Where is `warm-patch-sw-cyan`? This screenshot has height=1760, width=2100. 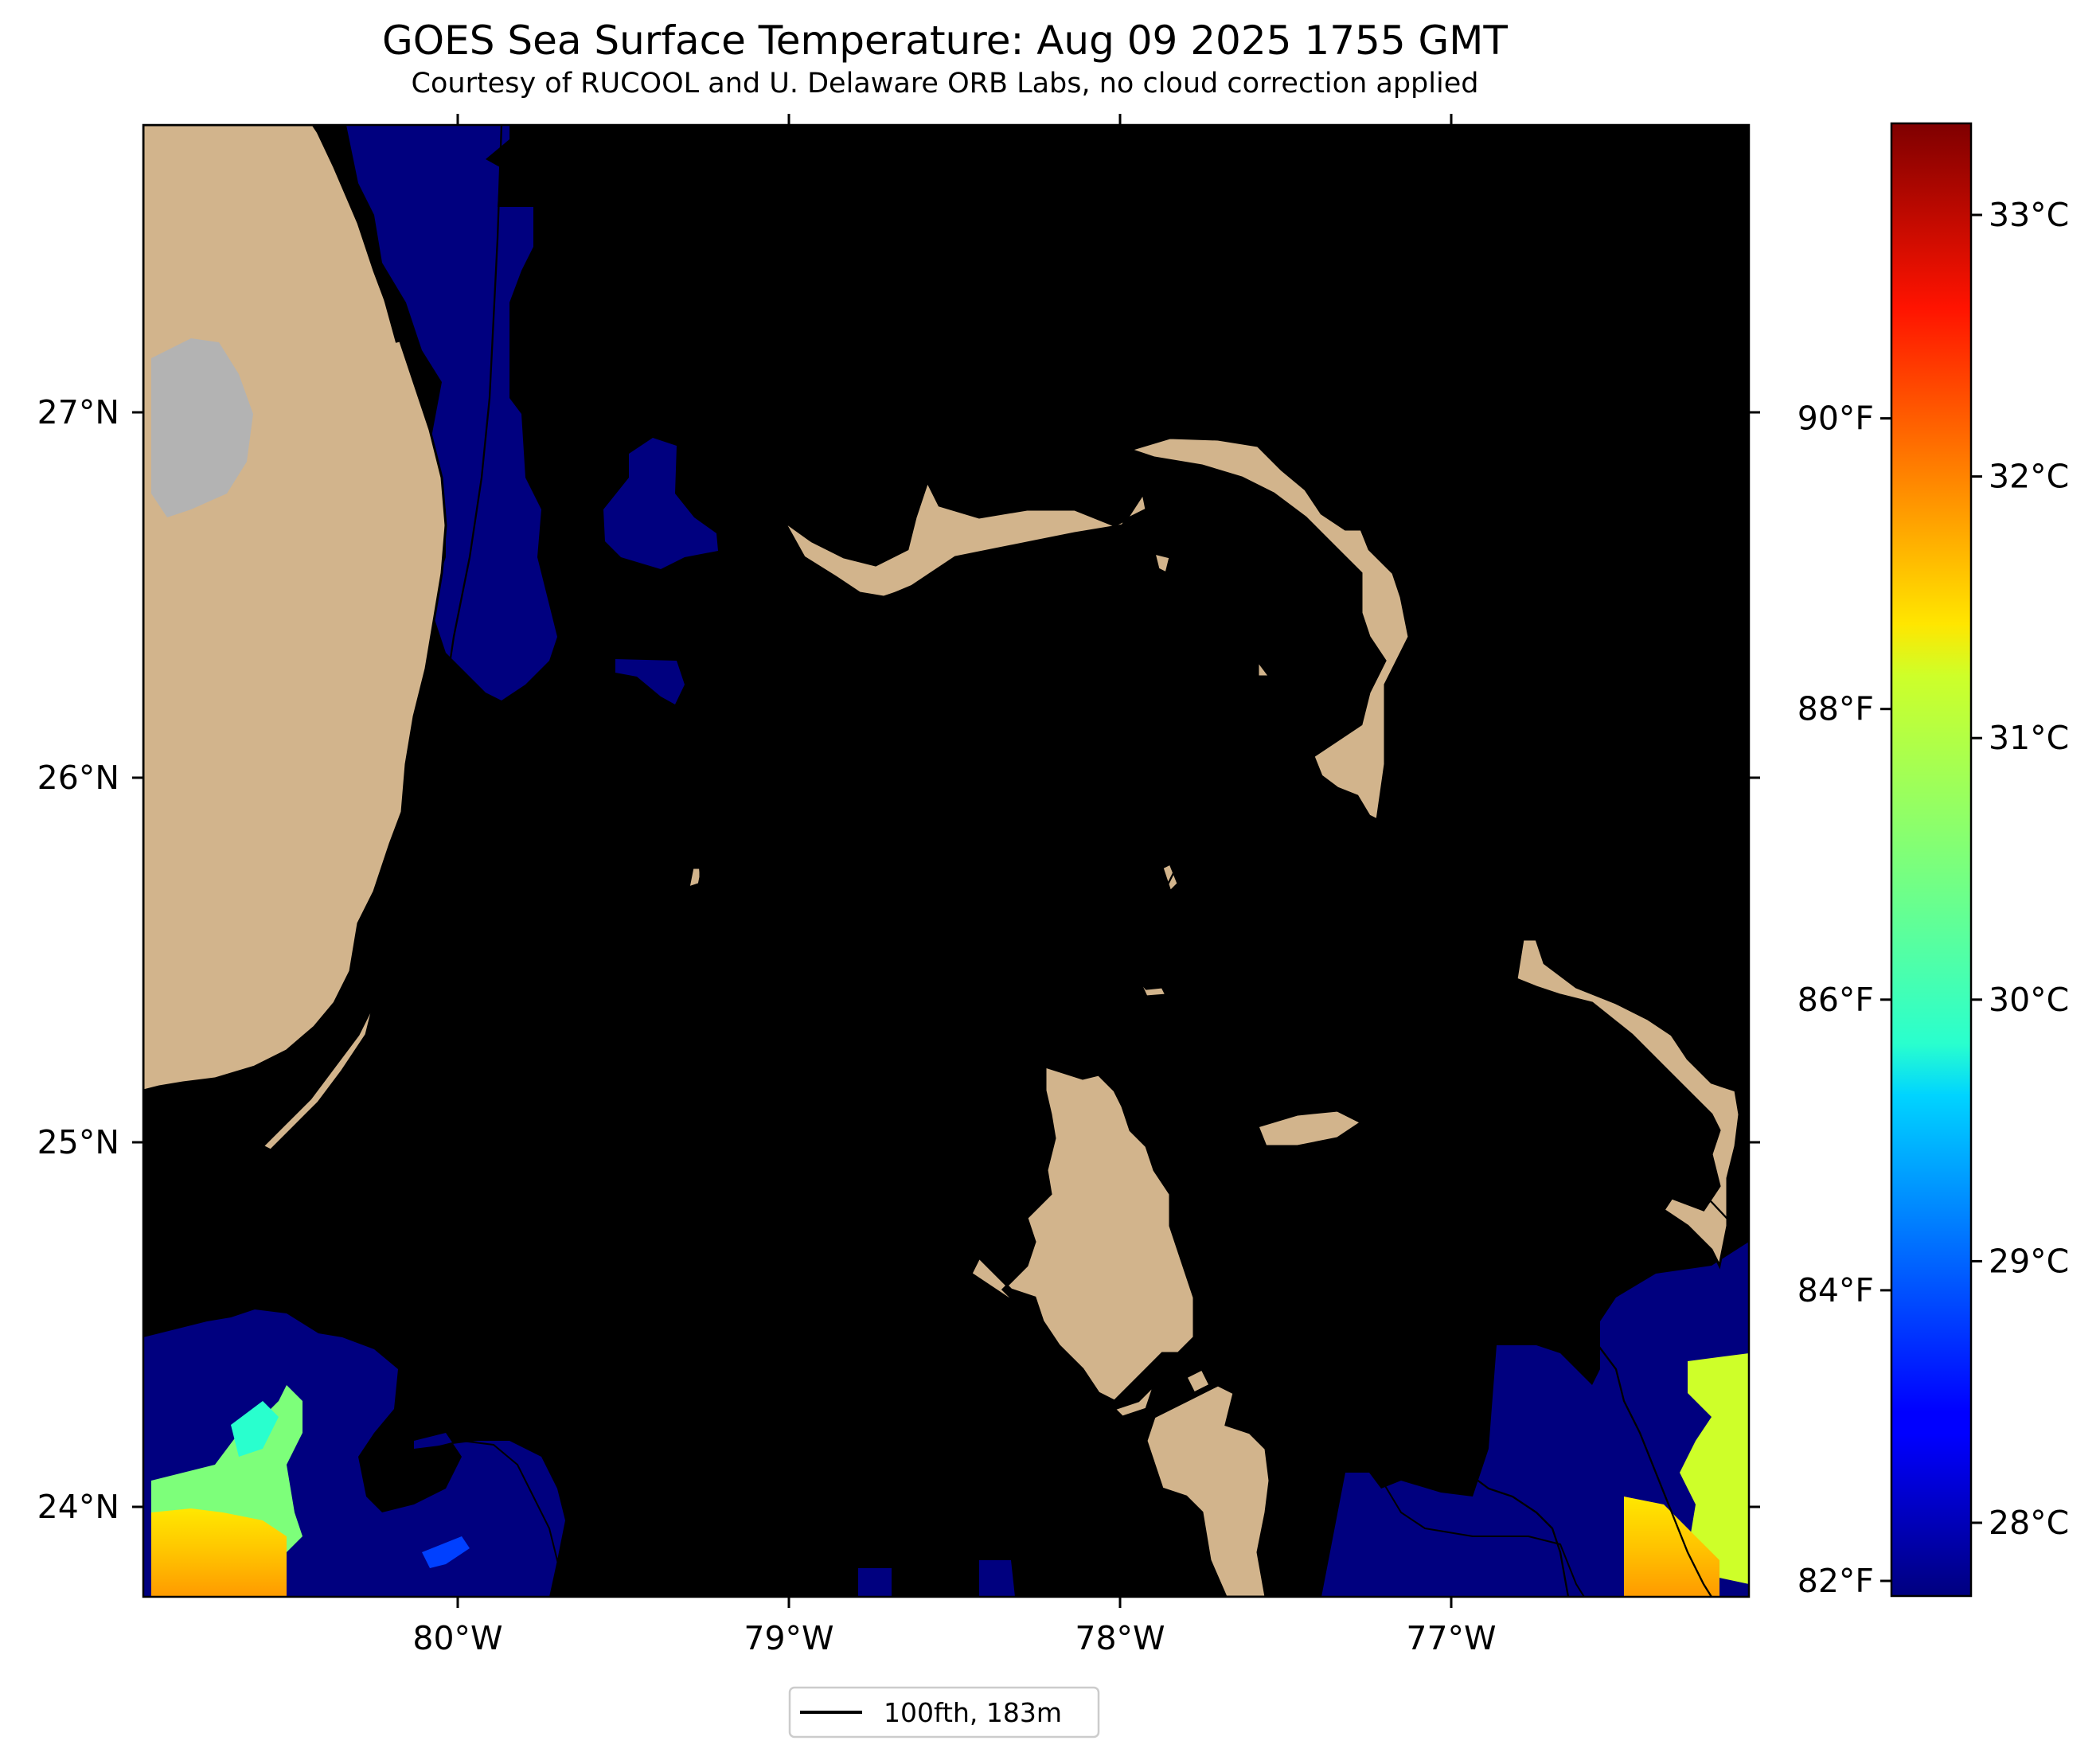
warm-patch-sw-cyan is located at coordinates (255, 1429).